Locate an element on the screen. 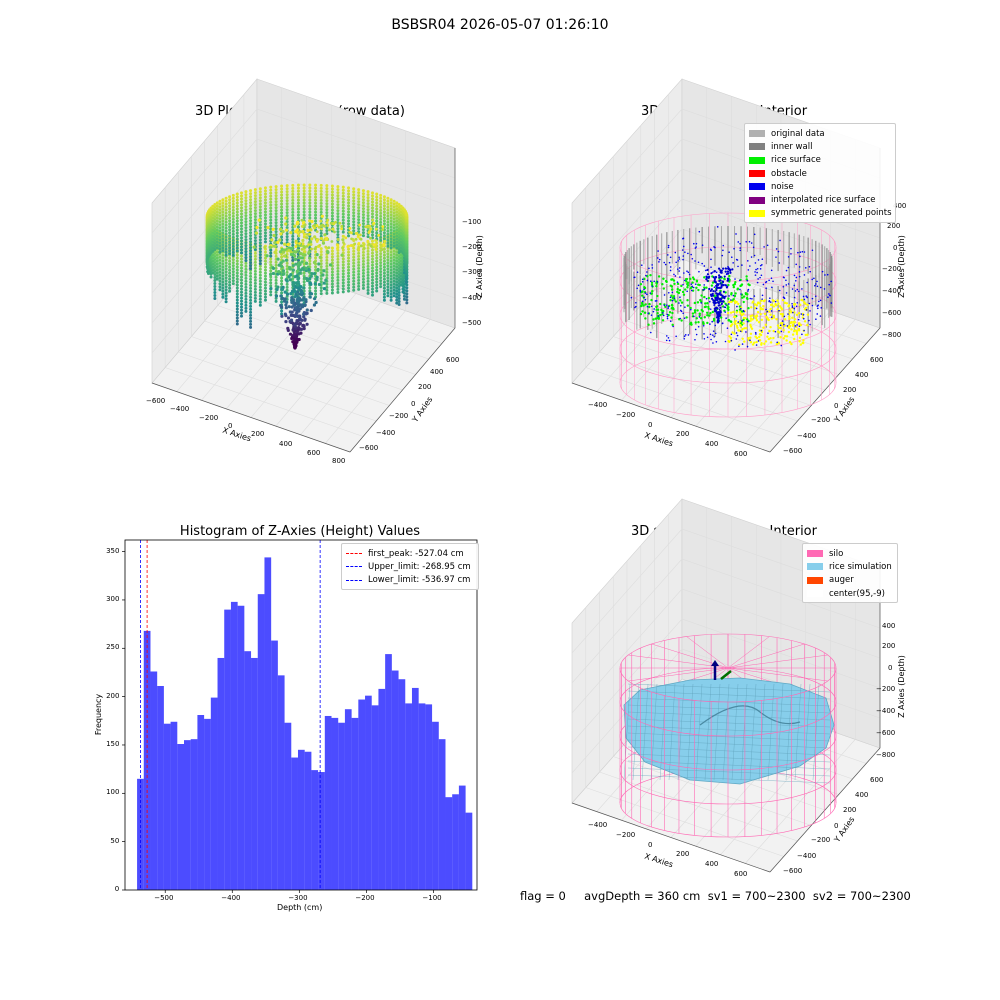 This screenshot has width=1000, height=1000. silo-spoke is located at coordinates (766, 656).